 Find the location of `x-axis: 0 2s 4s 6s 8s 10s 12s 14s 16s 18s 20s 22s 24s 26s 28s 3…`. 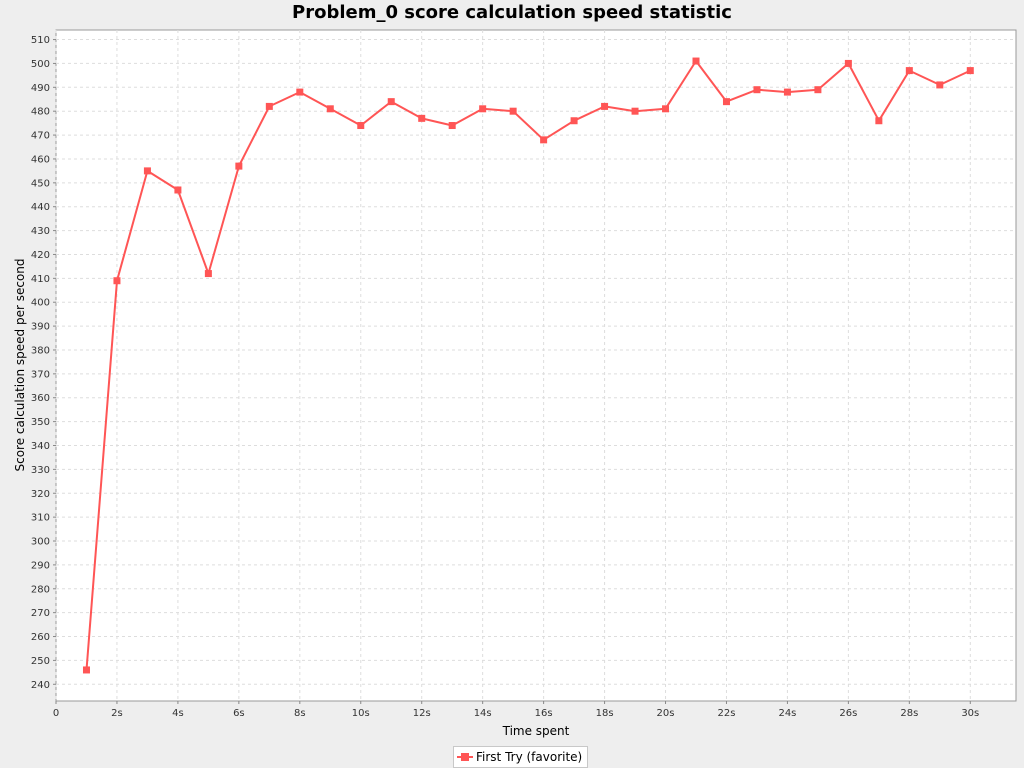

x-axis: 0 2s 4s 6s 8s 10s 12s 14s 16s 18s 20s 22s 24s 26s 28s 3… is located at coordinates (516, 710).